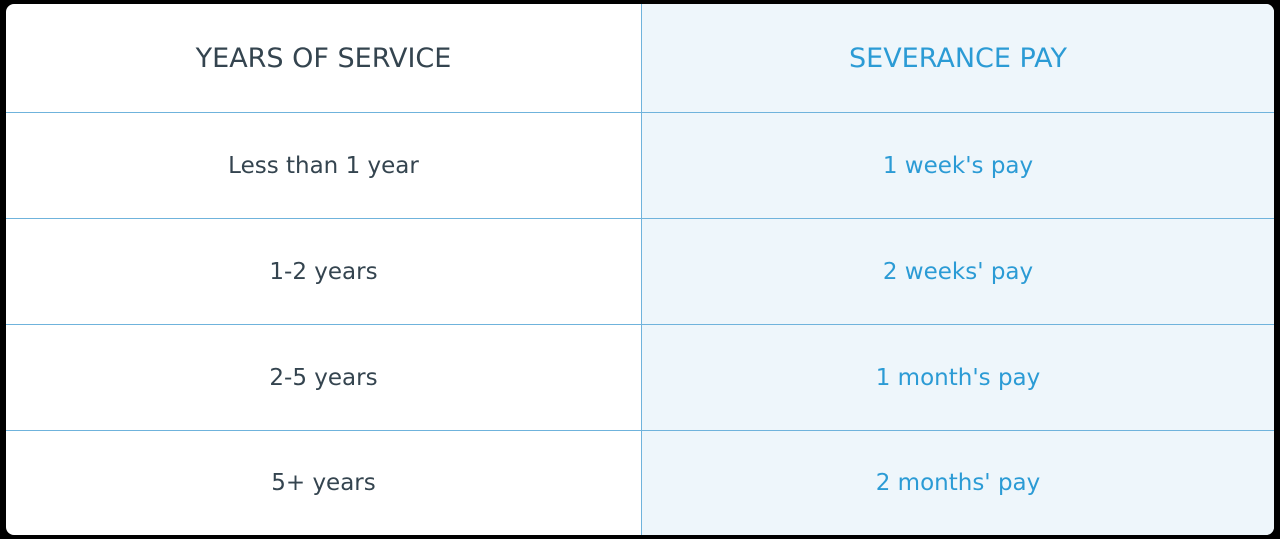  Describe the element at coordinates (324, 482) in the screenshot. I see `table-cell: 5+ years` at that location.